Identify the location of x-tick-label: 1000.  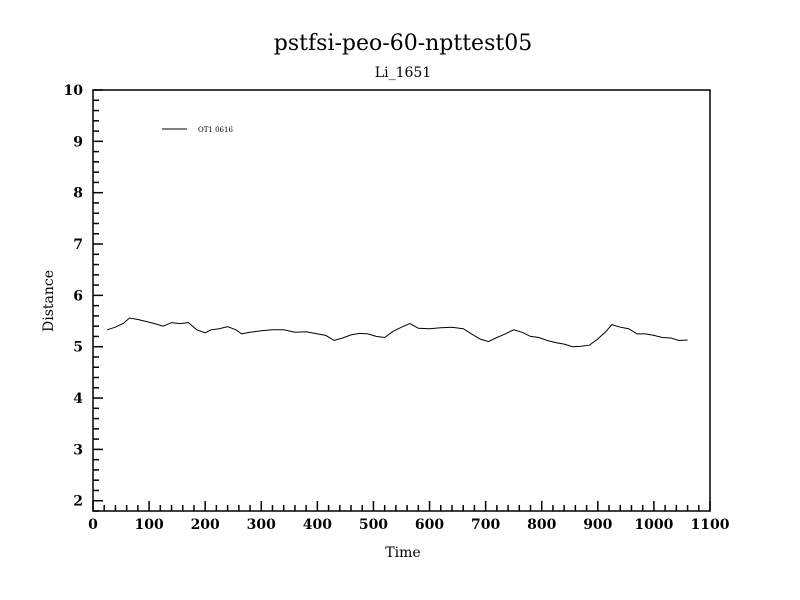
(653, 525).